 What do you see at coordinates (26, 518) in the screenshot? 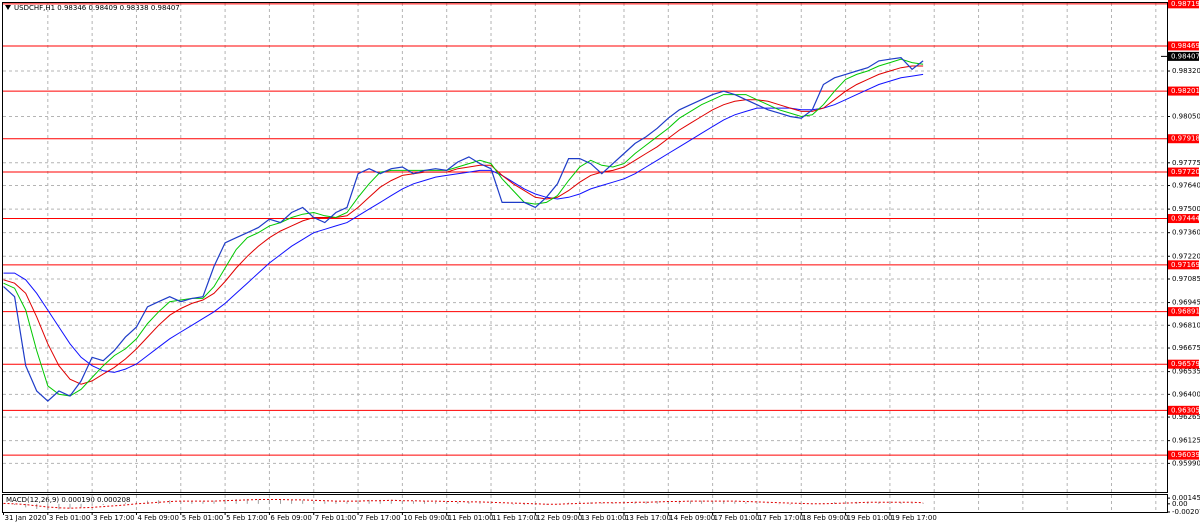
I see `x-tick-label: 31 Jan 2020` at bounding box center [26, 518].